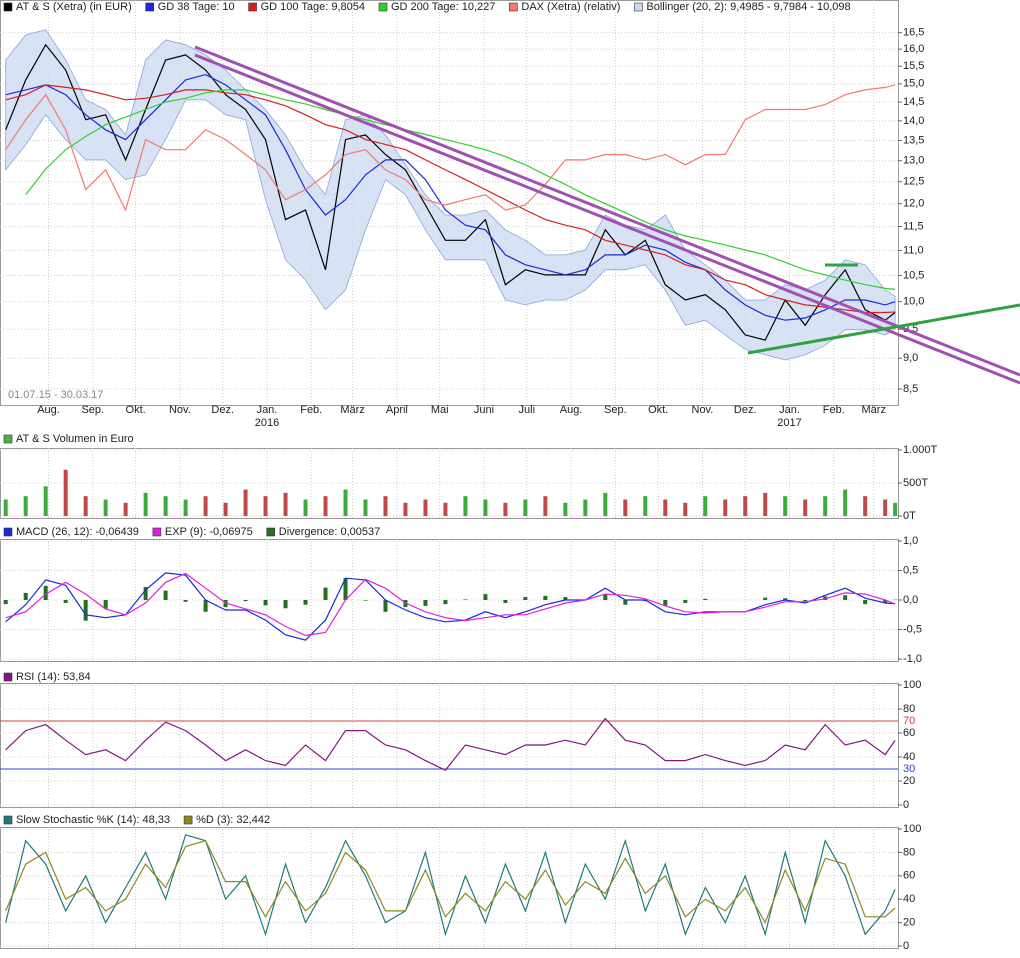 The height and width of the screenshot is (958, 1020). Describe the element at coordinates (913, 182) in the screenshot. I see `y-tick-label: 12,5` at that location.